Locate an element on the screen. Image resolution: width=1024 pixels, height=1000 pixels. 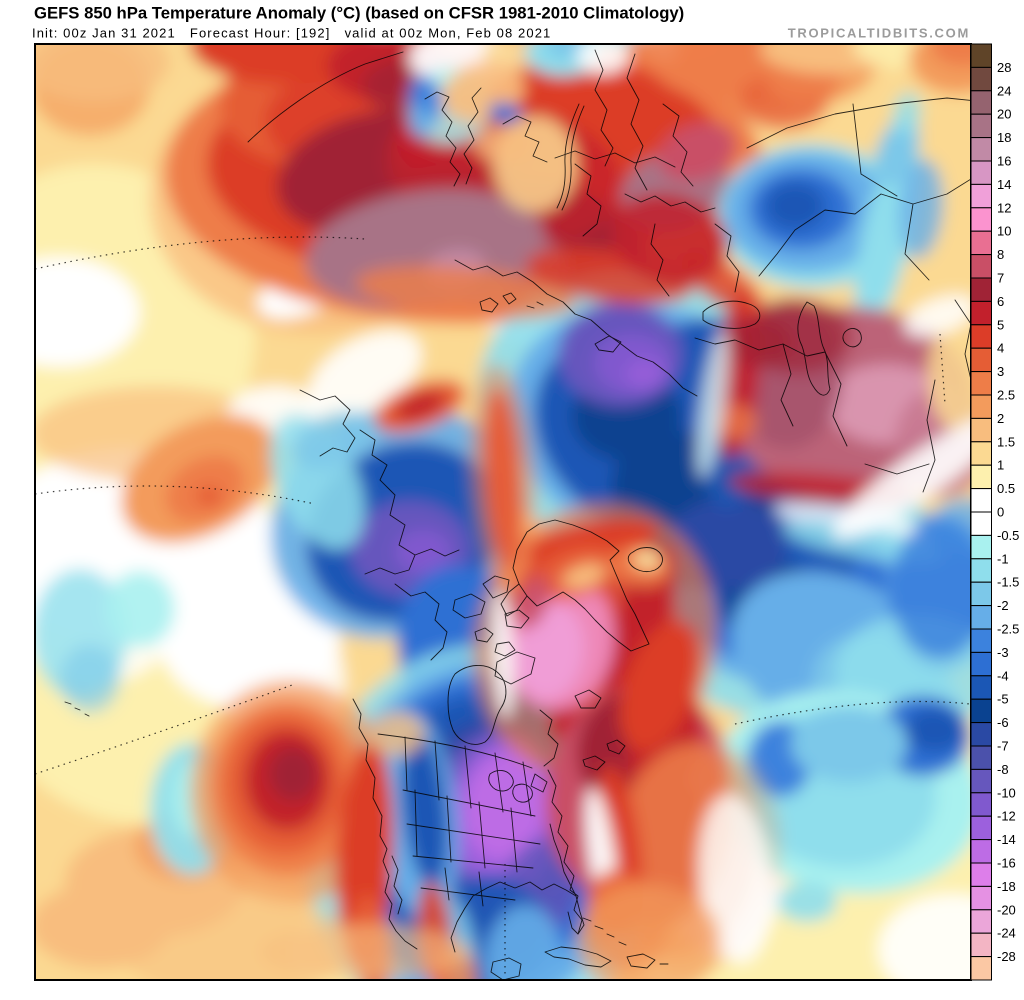
svg-text: -7 is located at coordinates (1003, 746).